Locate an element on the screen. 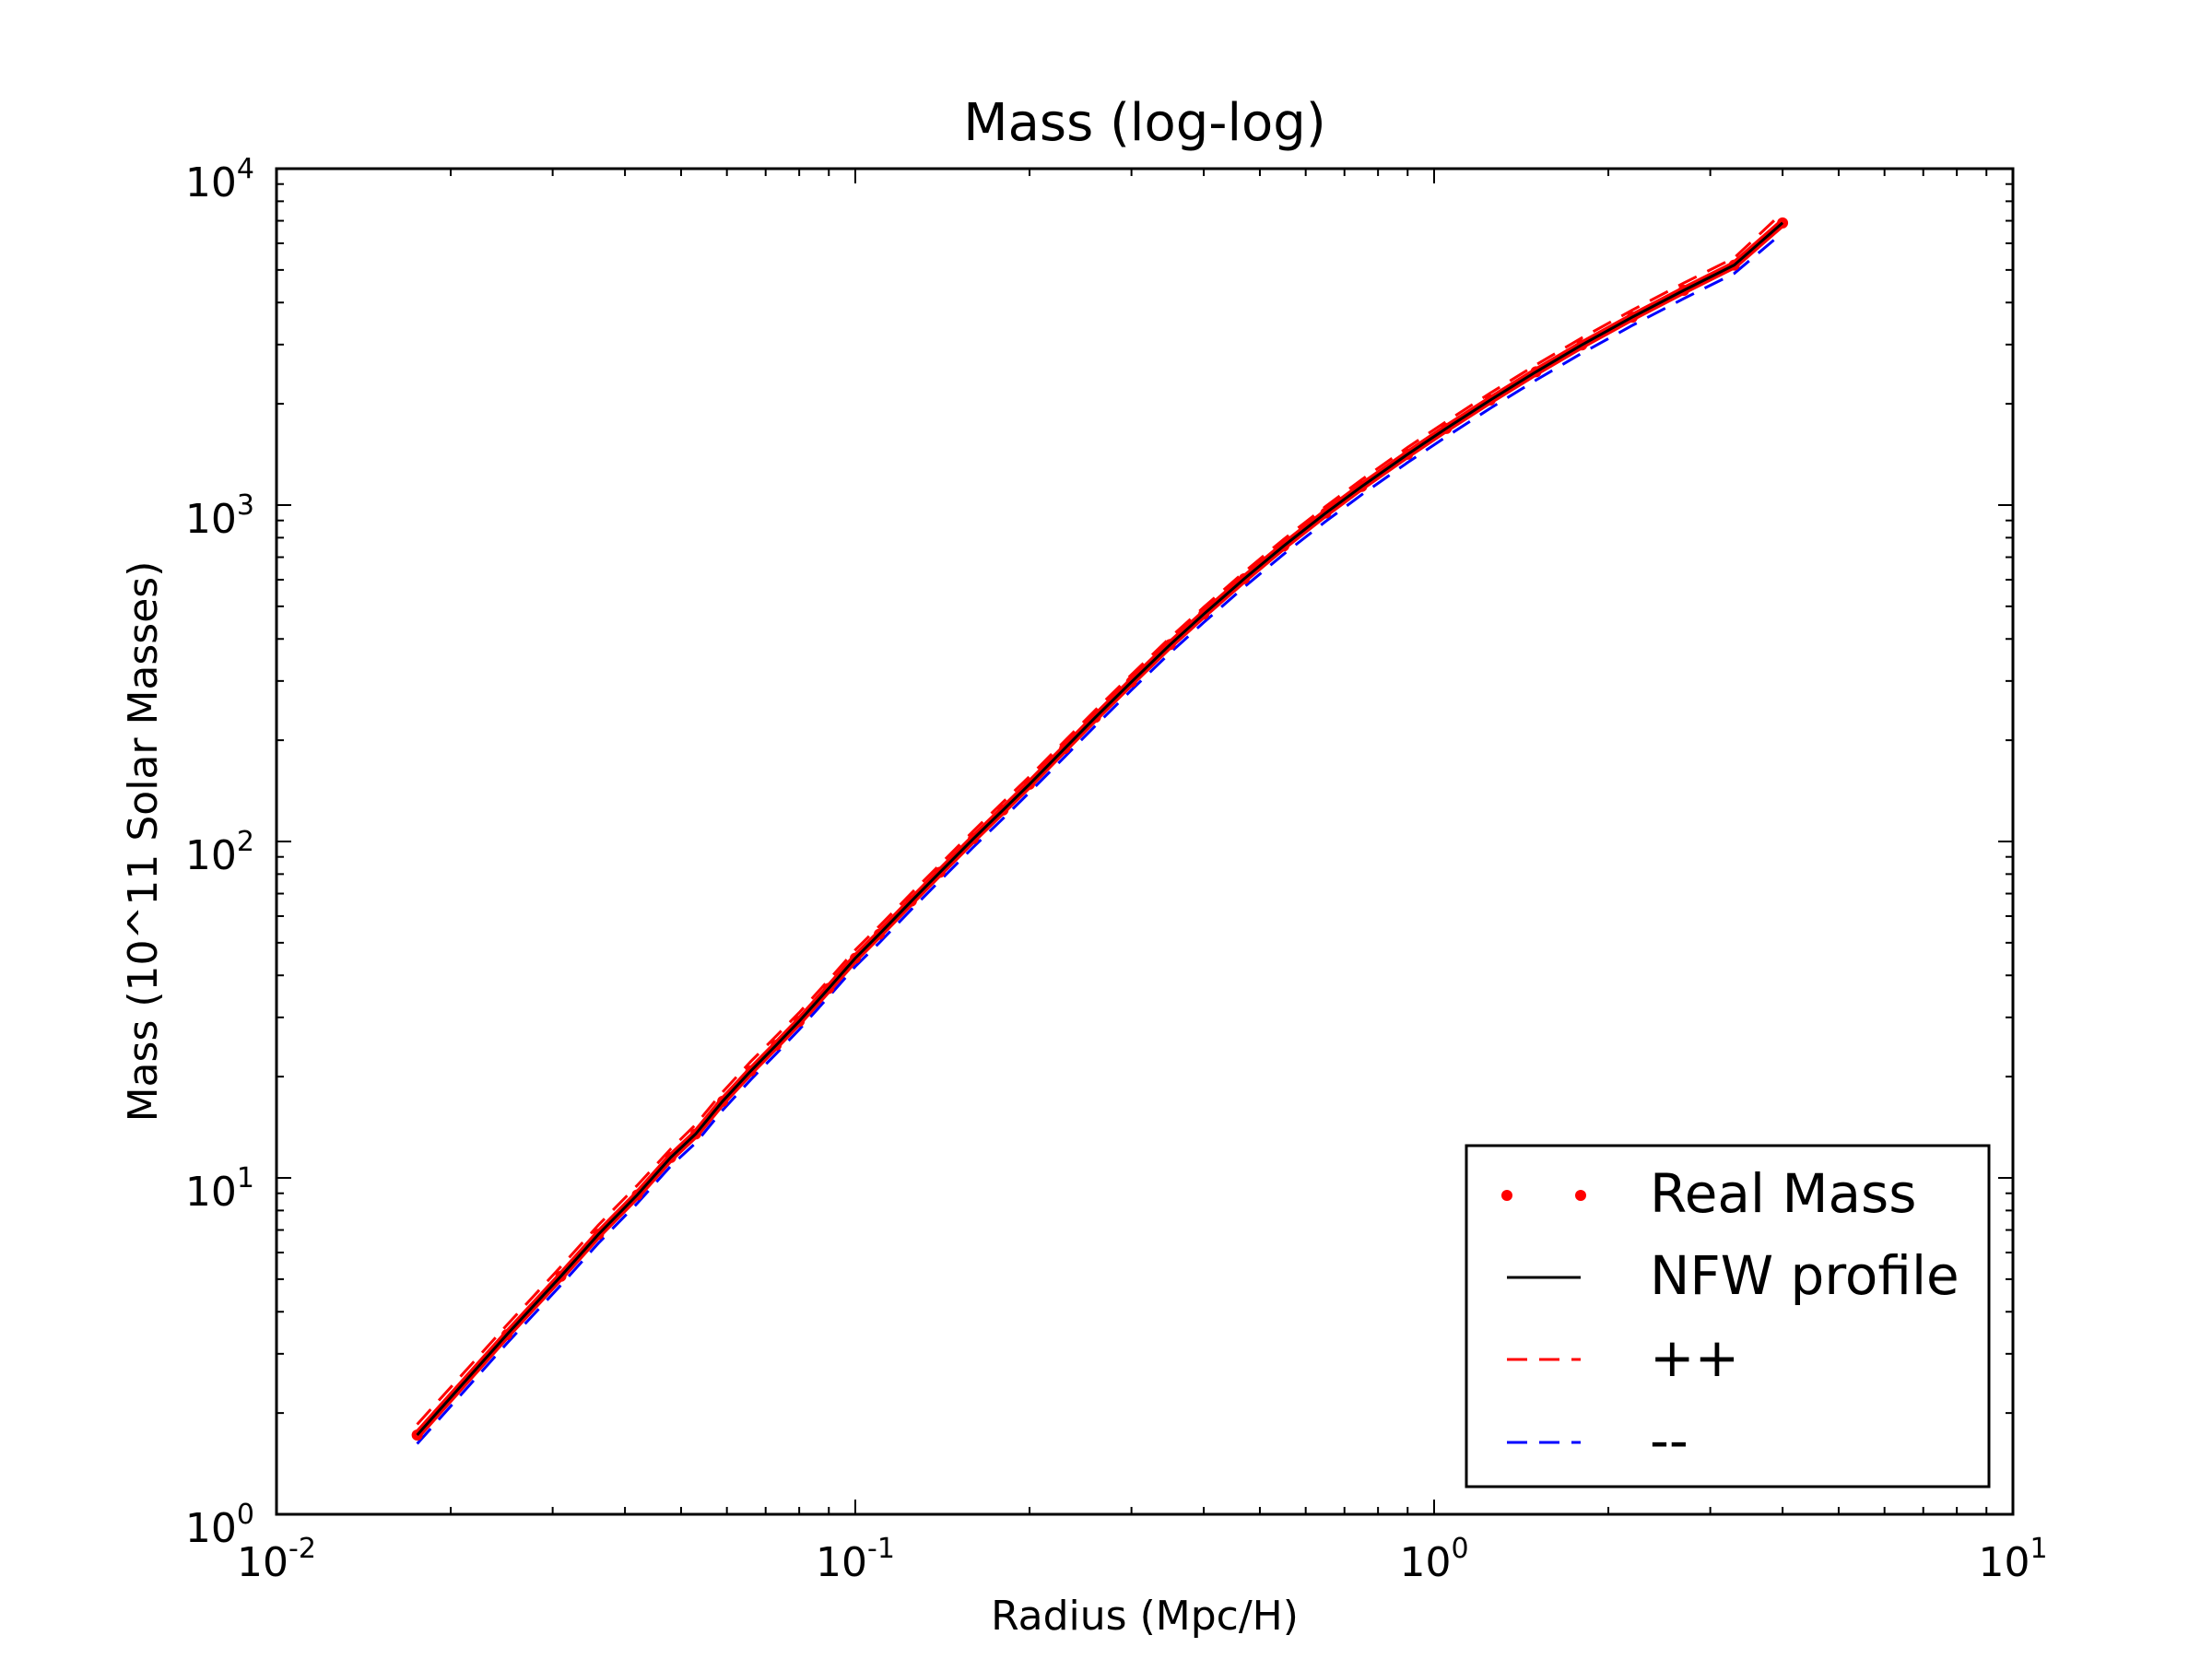  x-tick-label: 10⁰ is located at coordinates (1433, 1559).